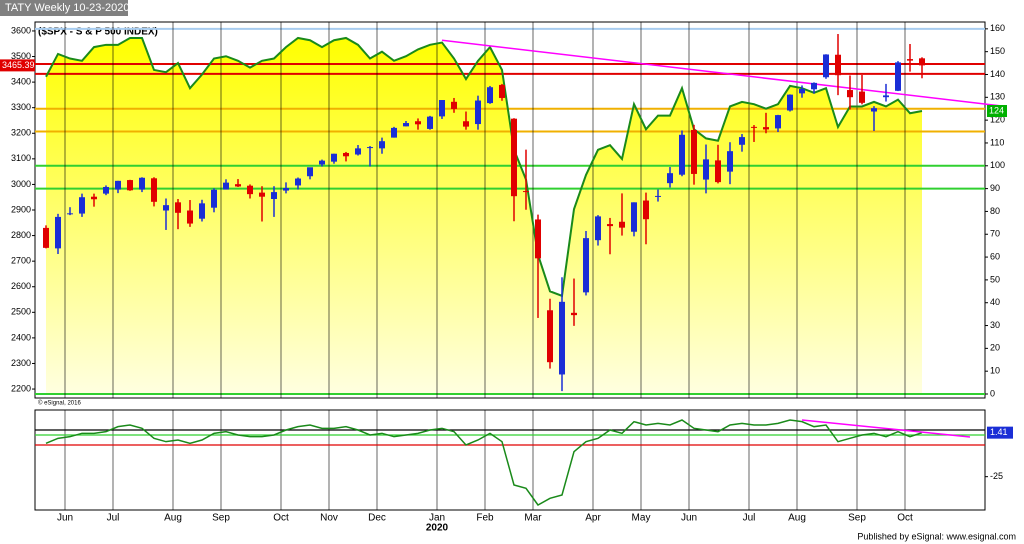 The image size is (1024, 544). I want to click on y-tick-label: 2900, so click(21, 209).